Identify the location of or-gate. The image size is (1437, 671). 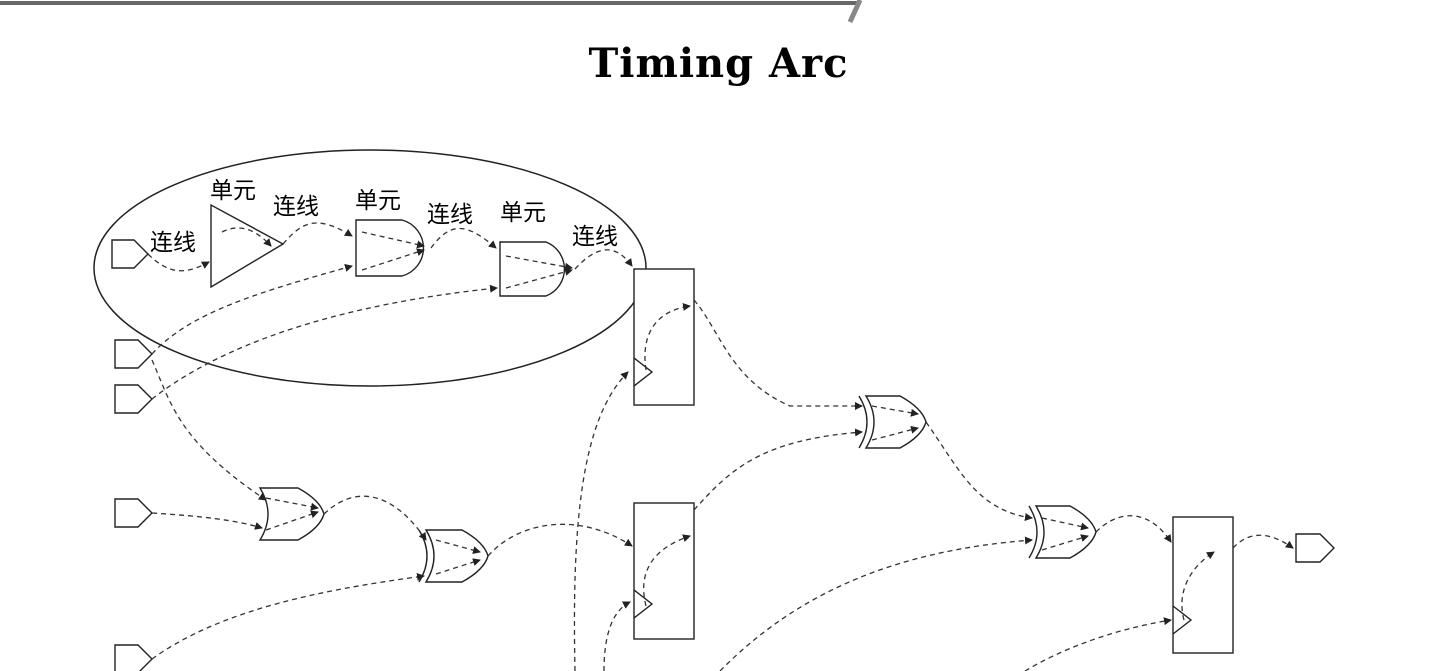
(291, 514).